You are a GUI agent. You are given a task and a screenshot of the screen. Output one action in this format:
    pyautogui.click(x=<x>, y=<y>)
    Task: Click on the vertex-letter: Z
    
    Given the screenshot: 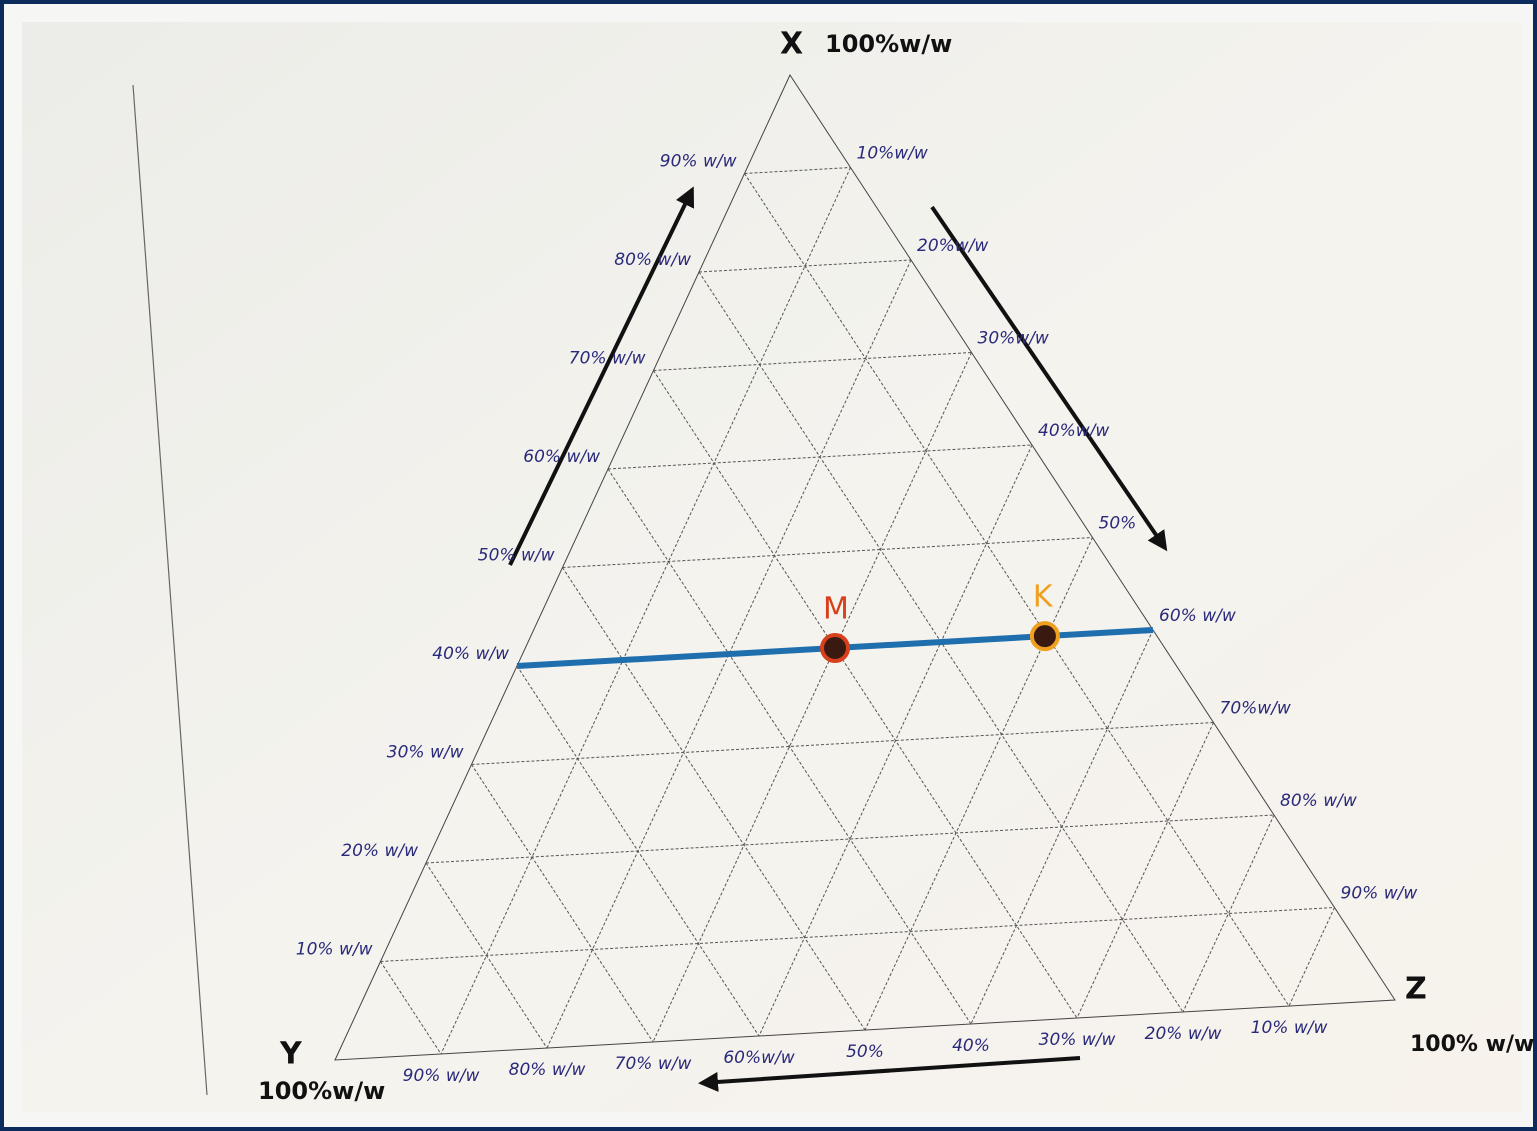 What is the action you would take?
    pyautogui.click(x=1416, y=989)
    